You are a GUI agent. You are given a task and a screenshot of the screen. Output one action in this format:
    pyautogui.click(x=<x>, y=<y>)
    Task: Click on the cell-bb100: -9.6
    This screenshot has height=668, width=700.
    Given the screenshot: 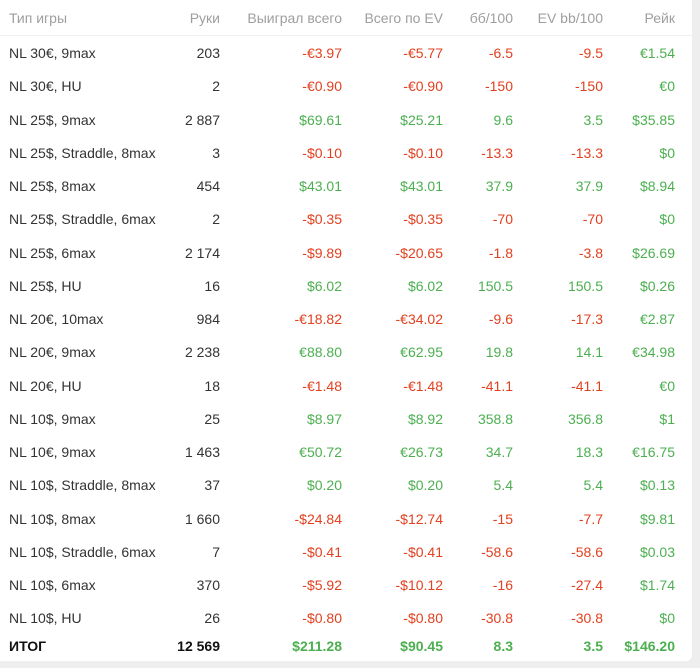 What is the action you would take?
    pyautogui.click(x=500, y=319)
    